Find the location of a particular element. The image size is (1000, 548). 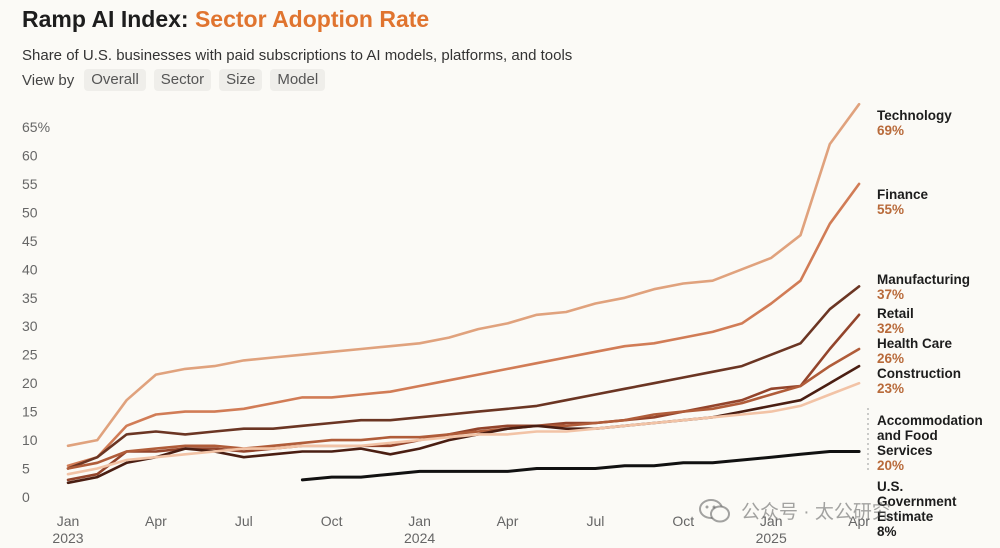

series-value-label: 23% is located at coordinates (890, 388).